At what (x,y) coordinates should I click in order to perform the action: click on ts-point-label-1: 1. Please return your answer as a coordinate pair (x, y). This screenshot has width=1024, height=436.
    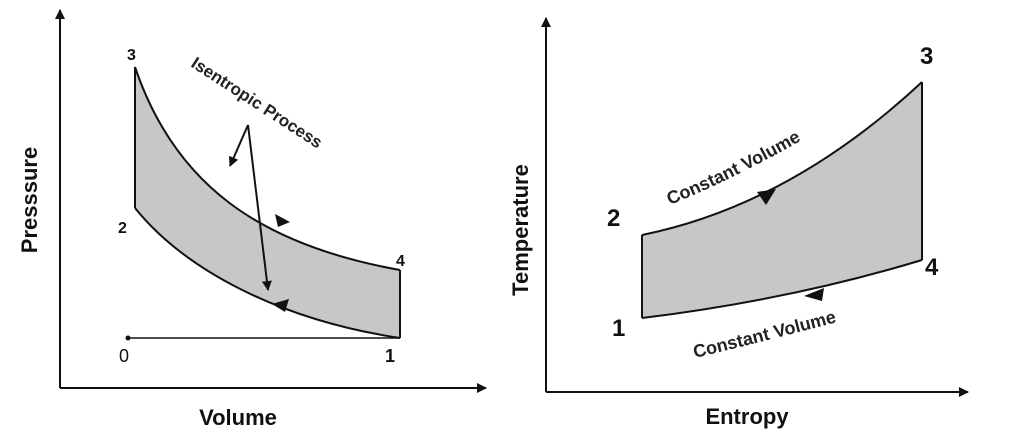
    Looking at the image, I should click on (618, 328).